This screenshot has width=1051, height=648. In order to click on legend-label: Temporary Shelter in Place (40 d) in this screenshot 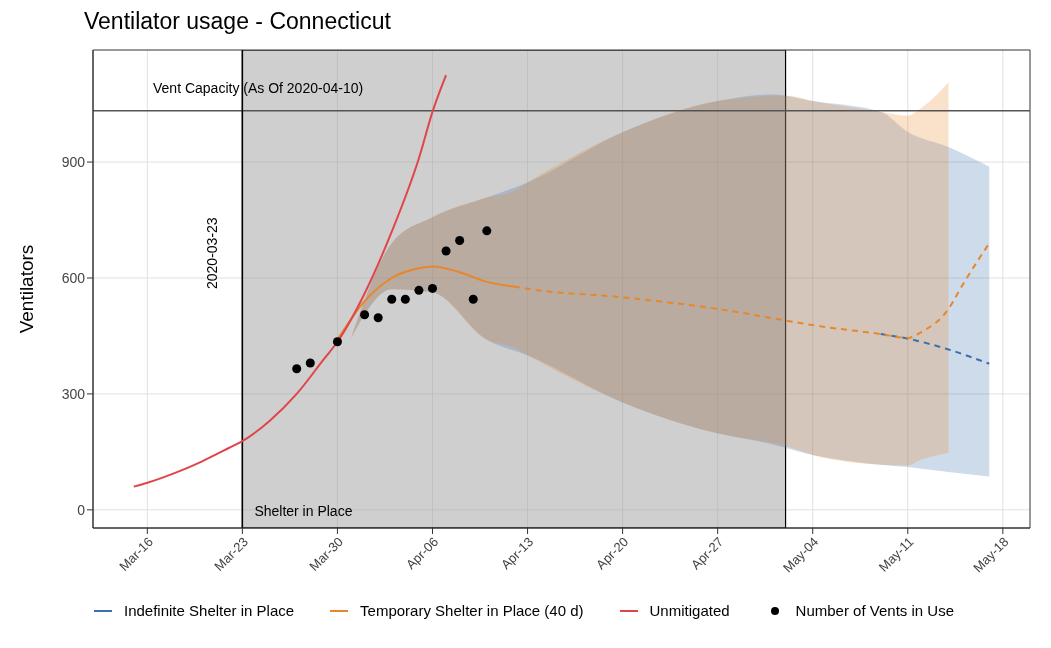, I will do `click(472, 610)`.